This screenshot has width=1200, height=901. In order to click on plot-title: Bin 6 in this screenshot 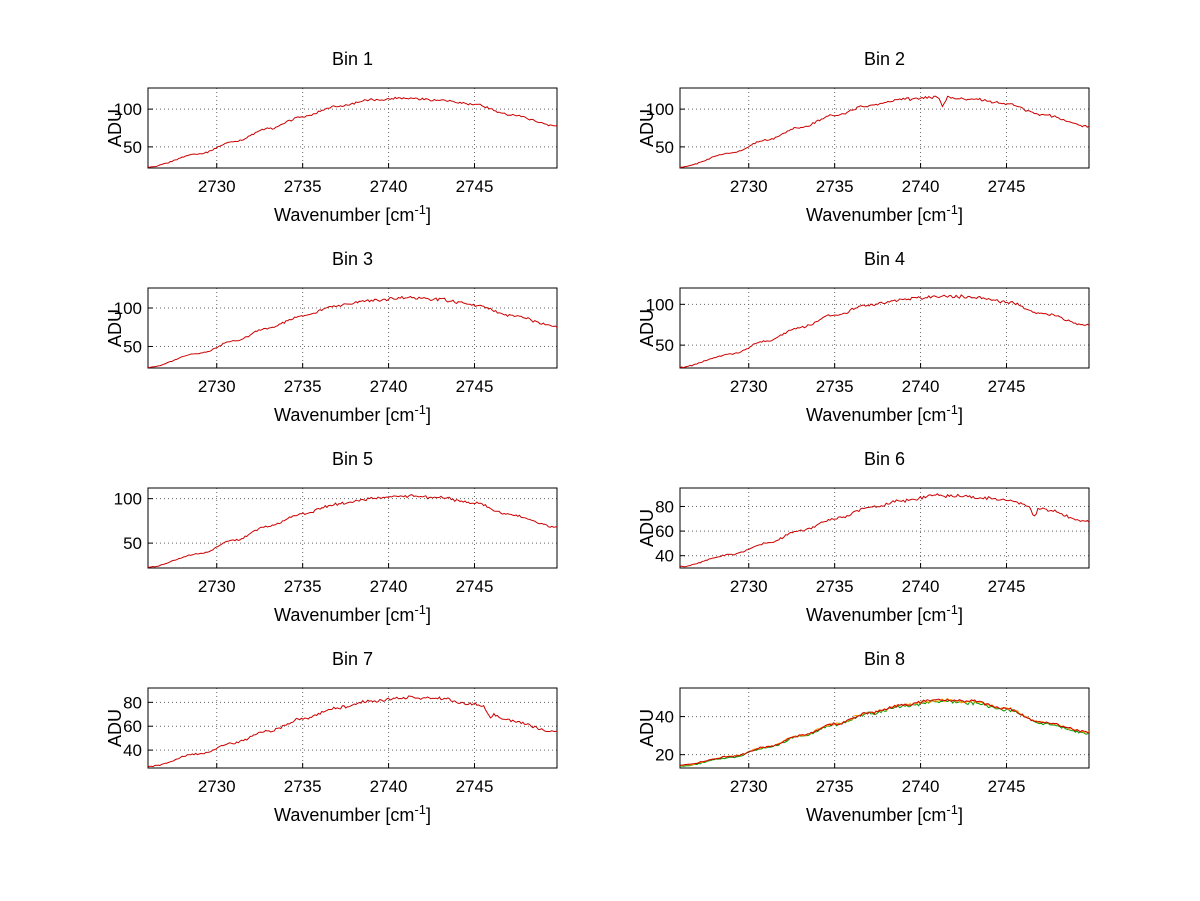, I will do `click(884, 459)`.